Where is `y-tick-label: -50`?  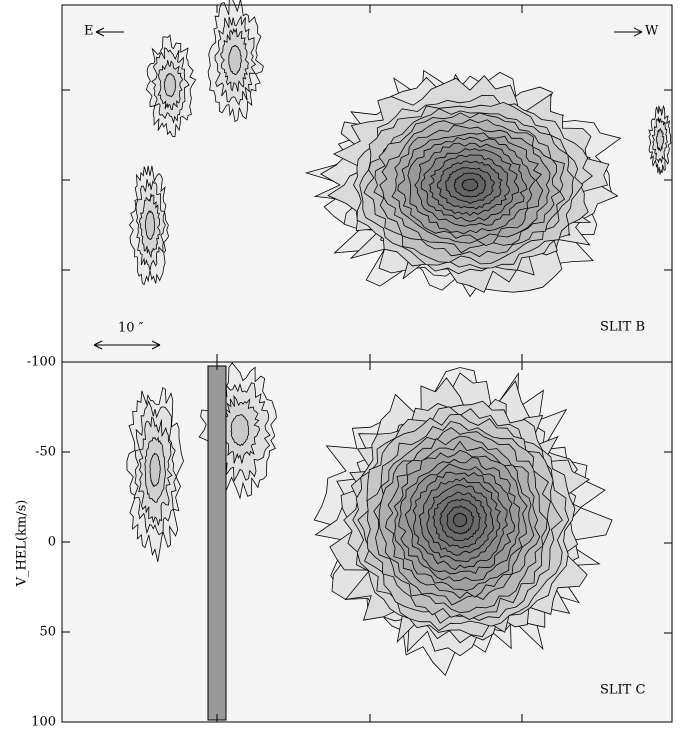
y-tick-label: -50 is located at coordinates (45, 452).